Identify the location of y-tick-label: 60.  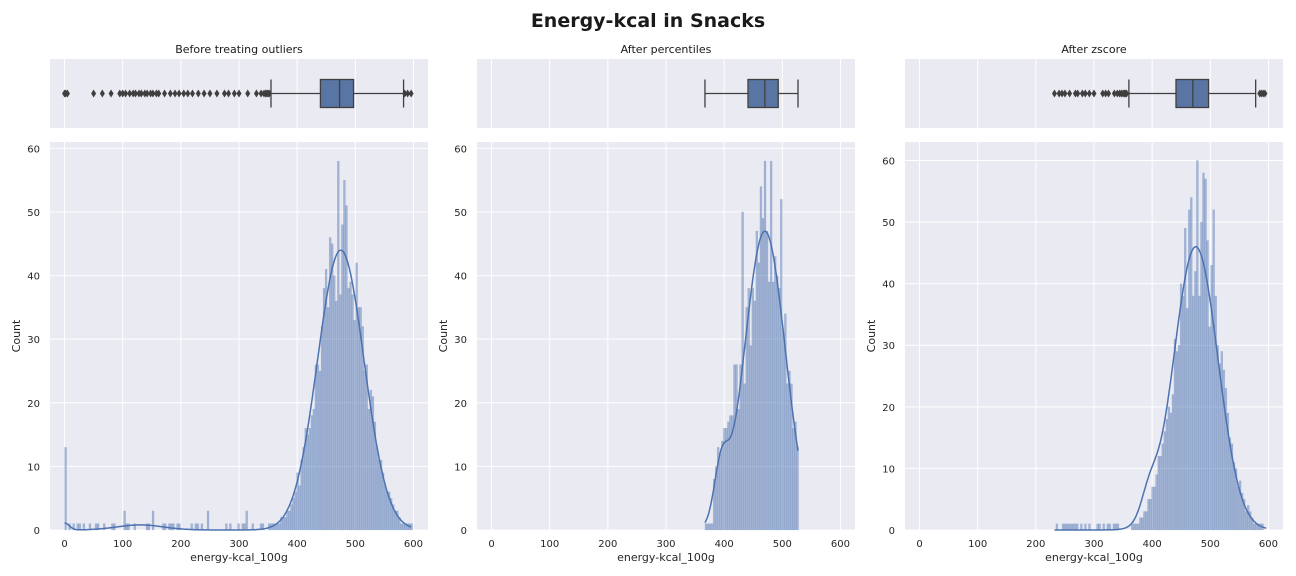
(33, 149).